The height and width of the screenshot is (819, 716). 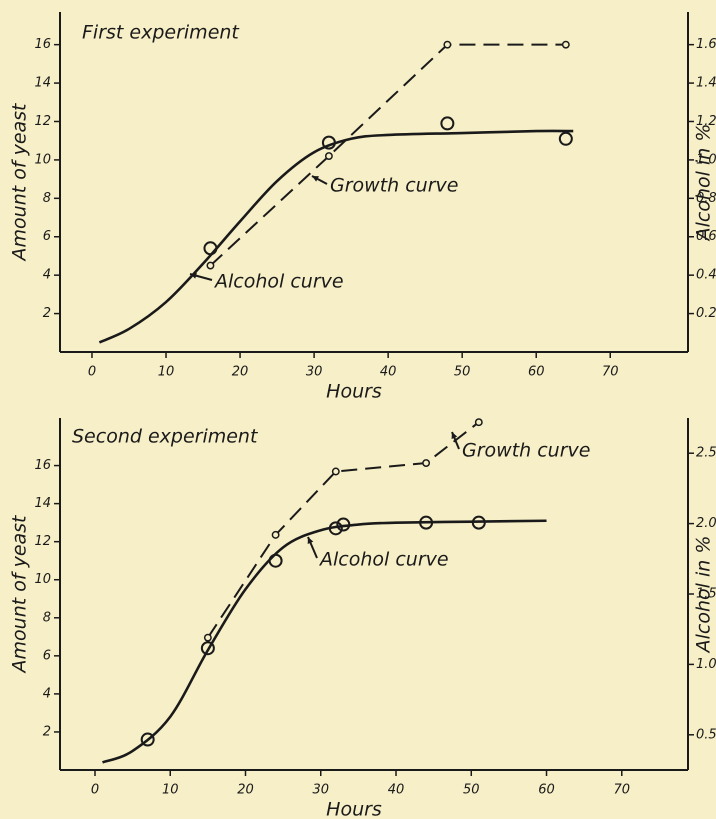 What do you see at coordinates (706, 83) in the screenshot?
I see `y2-tick-label: 1.4` at bounding box center [706, 83].